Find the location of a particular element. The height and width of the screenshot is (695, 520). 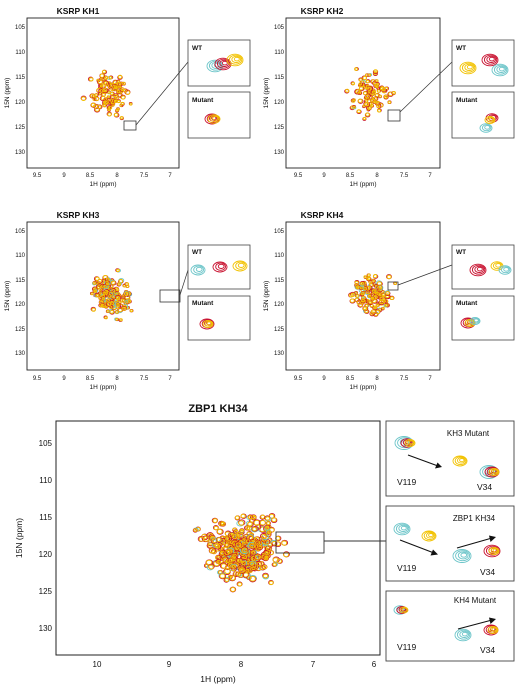

y-tick-label: 115 is located at coordinates (279, 281).